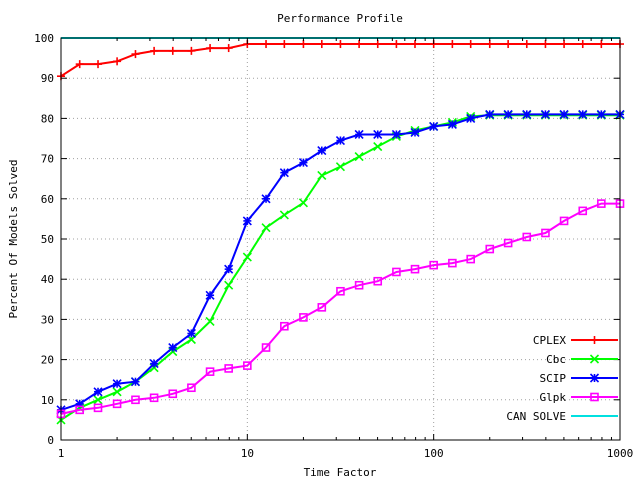 The height and width of the screenshot is (480, 640). What do you see at coordinates (562, 416) in the screenshot?
I see `legend-entry: CAN SOLVE` at bounding box center [562, 416].